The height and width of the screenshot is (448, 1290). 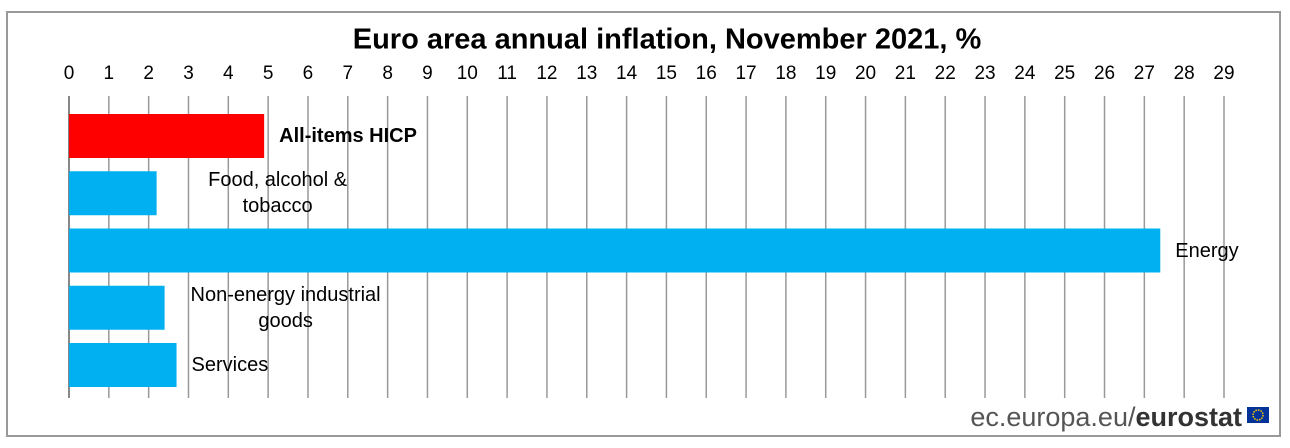 I want to click on category-label: Services, so click(x=230, y=365).